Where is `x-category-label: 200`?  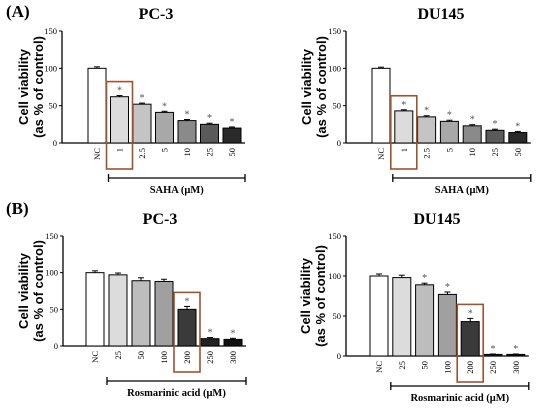 x-category-label: 200 is located at coordinates (187, 357).